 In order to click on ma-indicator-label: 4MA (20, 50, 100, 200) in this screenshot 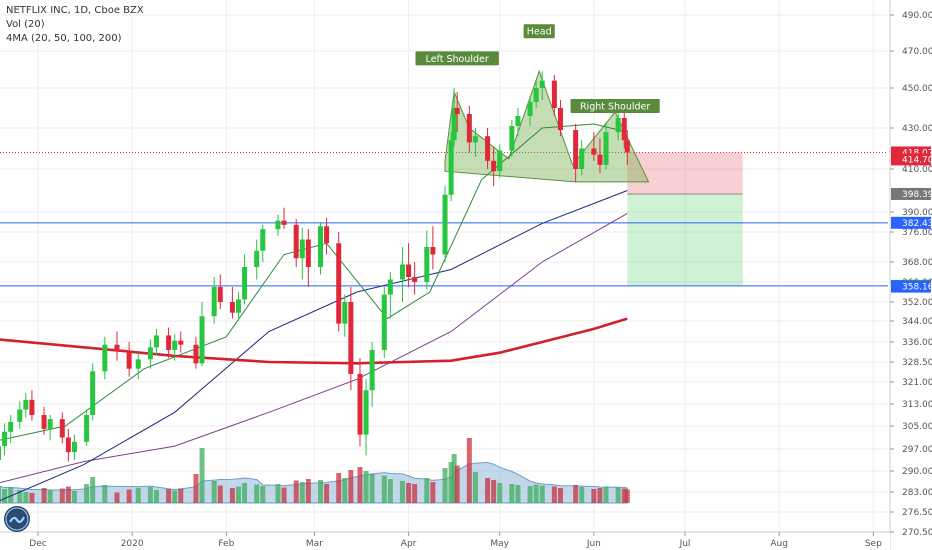, I will do `click(64, 38)`.